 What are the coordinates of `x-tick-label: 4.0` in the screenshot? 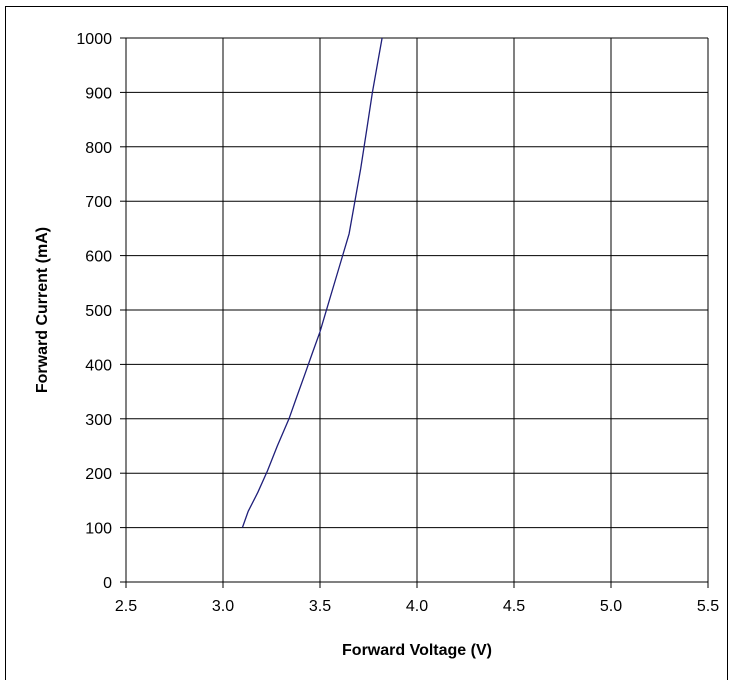 It's located at (417, 606).